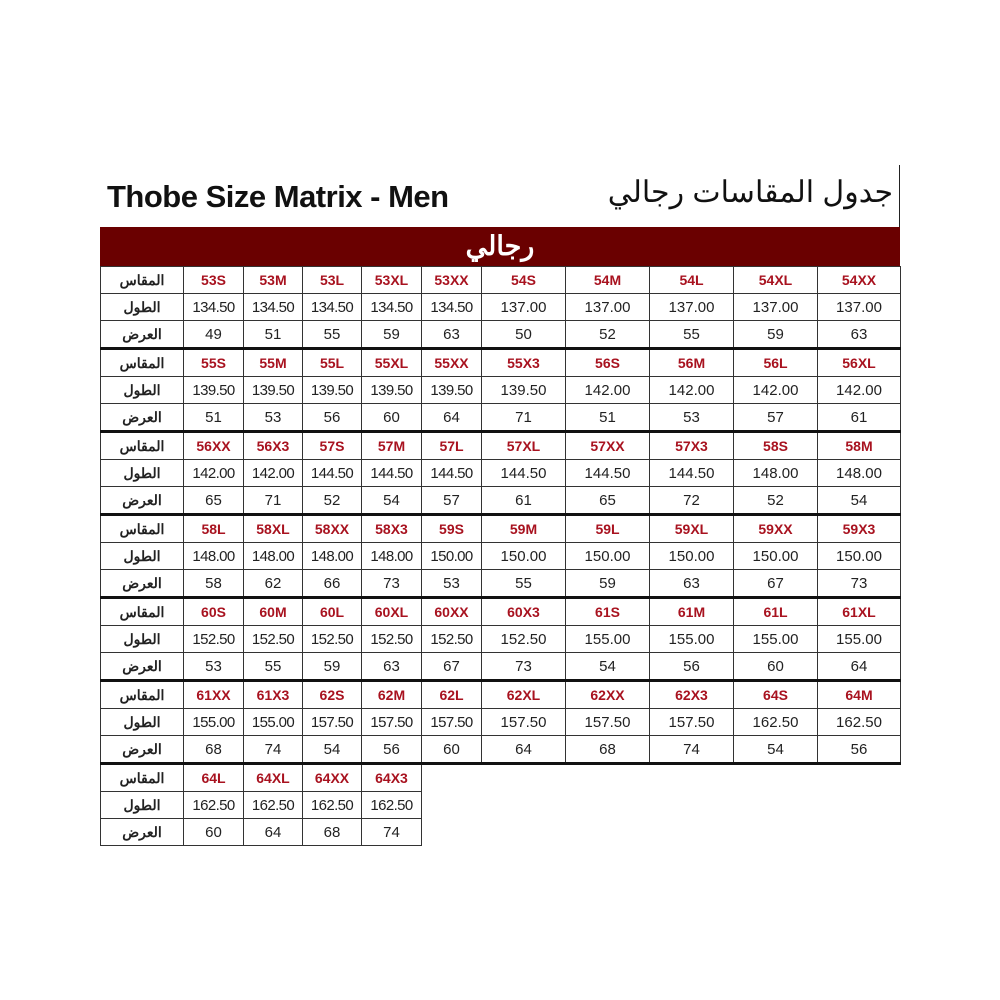  What do you see at coordinates (523, 694) in the screenshot?
I see `size-cell: 62XL` at bounding box center [523, 694].